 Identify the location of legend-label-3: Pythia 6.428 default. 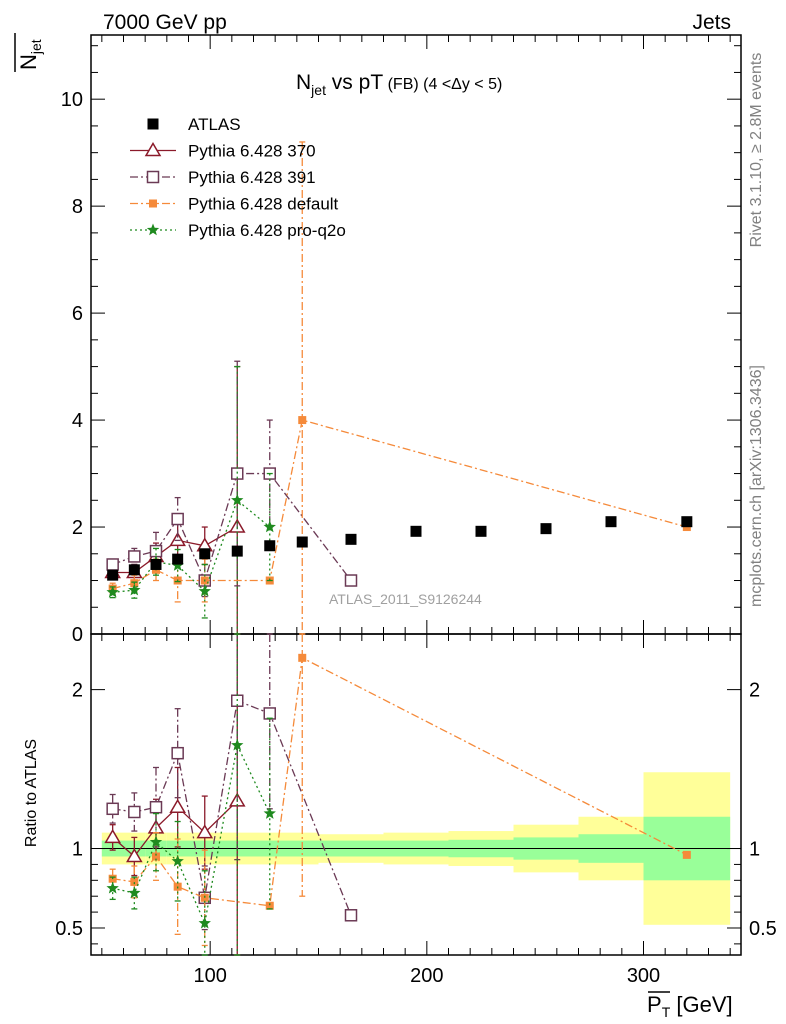
(263, 204).